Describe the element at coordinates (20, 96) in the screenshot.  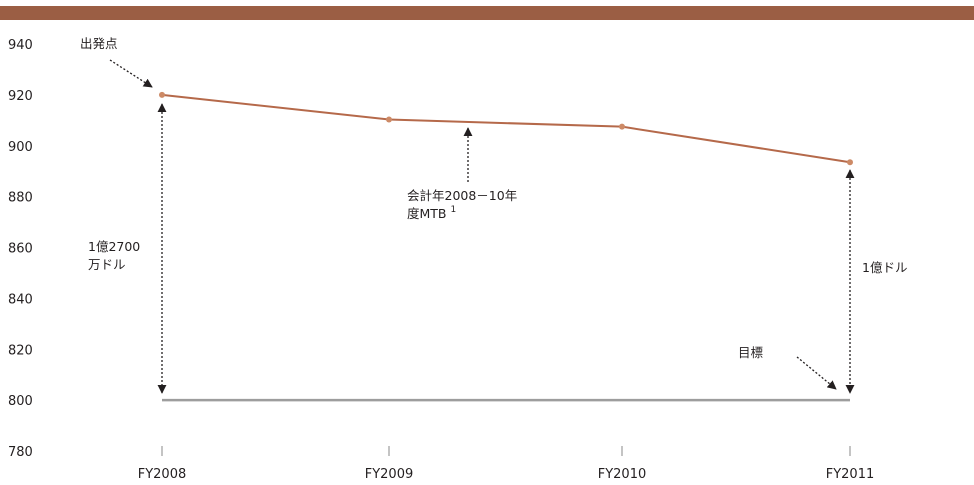
I see `y-tick-label: 920` at that location.